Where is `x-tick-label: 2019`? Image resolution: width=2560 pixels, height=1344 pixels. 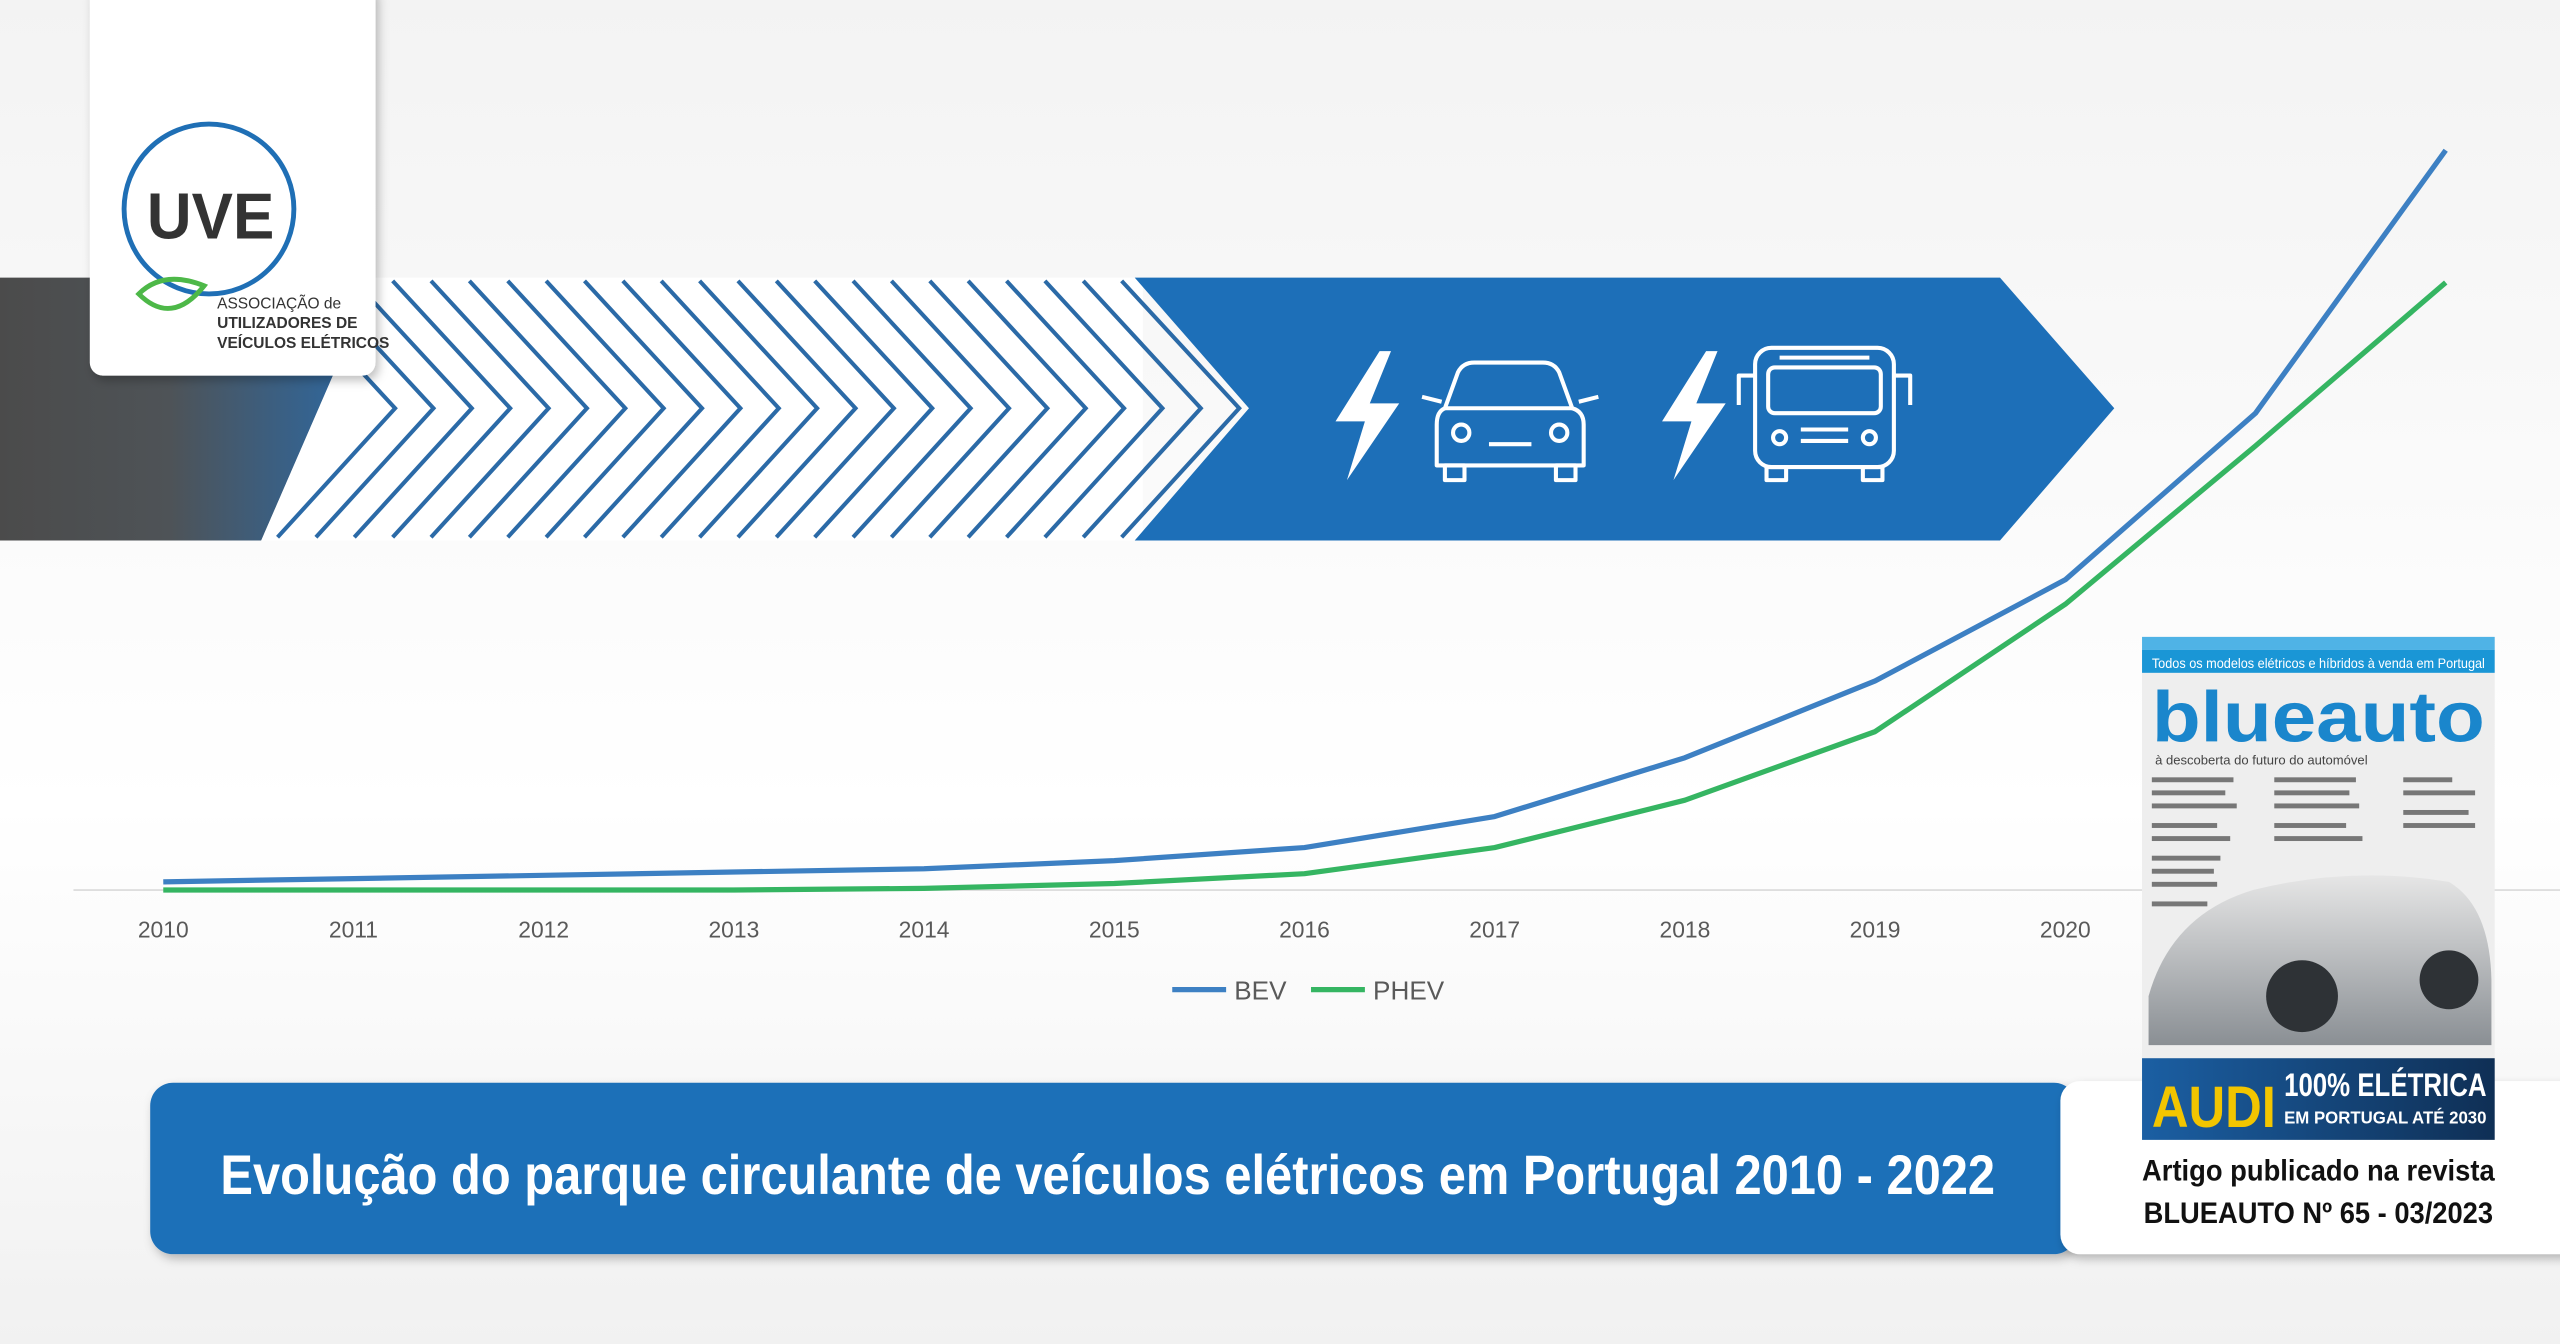 x-tick-label: 2019 is located at coordinates (1875, 929).